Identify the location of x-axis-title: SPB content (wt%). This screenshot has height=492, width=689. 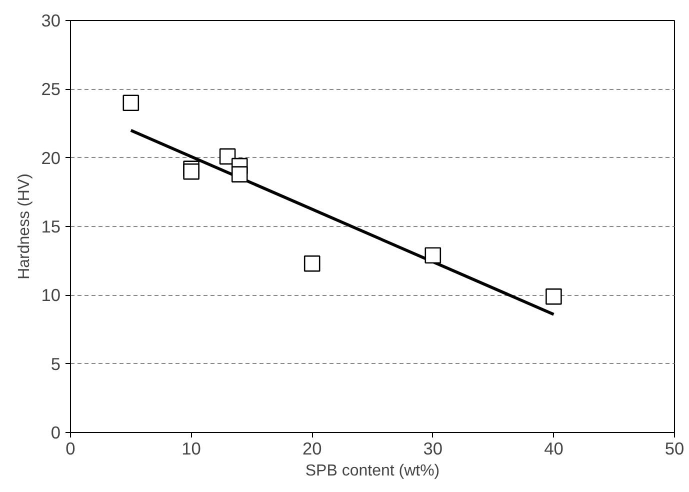
(372, 471).